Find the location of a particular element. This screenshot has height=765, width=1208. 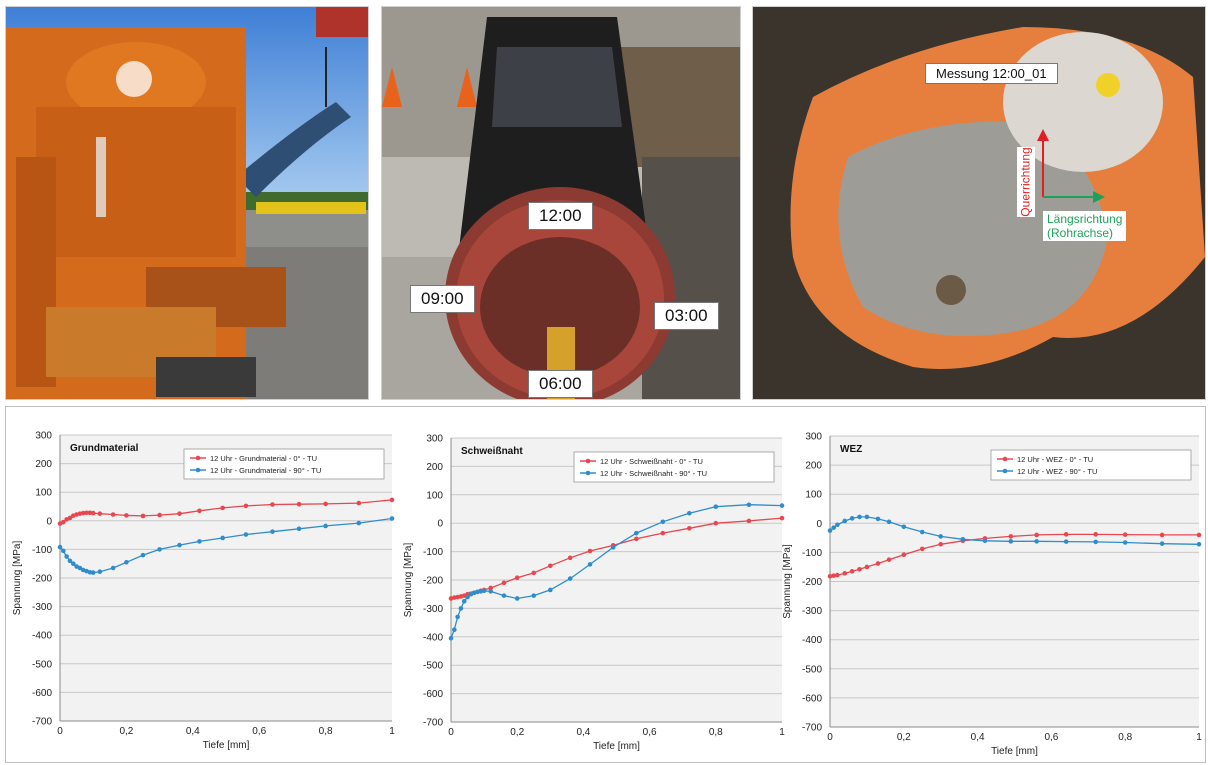

x-tick-label: 0 is located at coordinates (60, 731).